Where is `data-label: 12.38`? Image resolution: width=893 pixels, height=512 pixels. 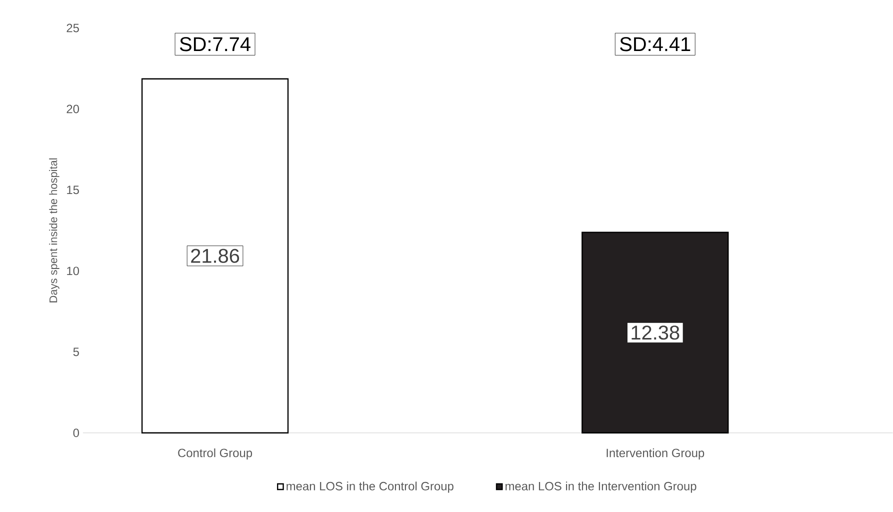
data-label: 12.38 is located at coordinates (656, 333).